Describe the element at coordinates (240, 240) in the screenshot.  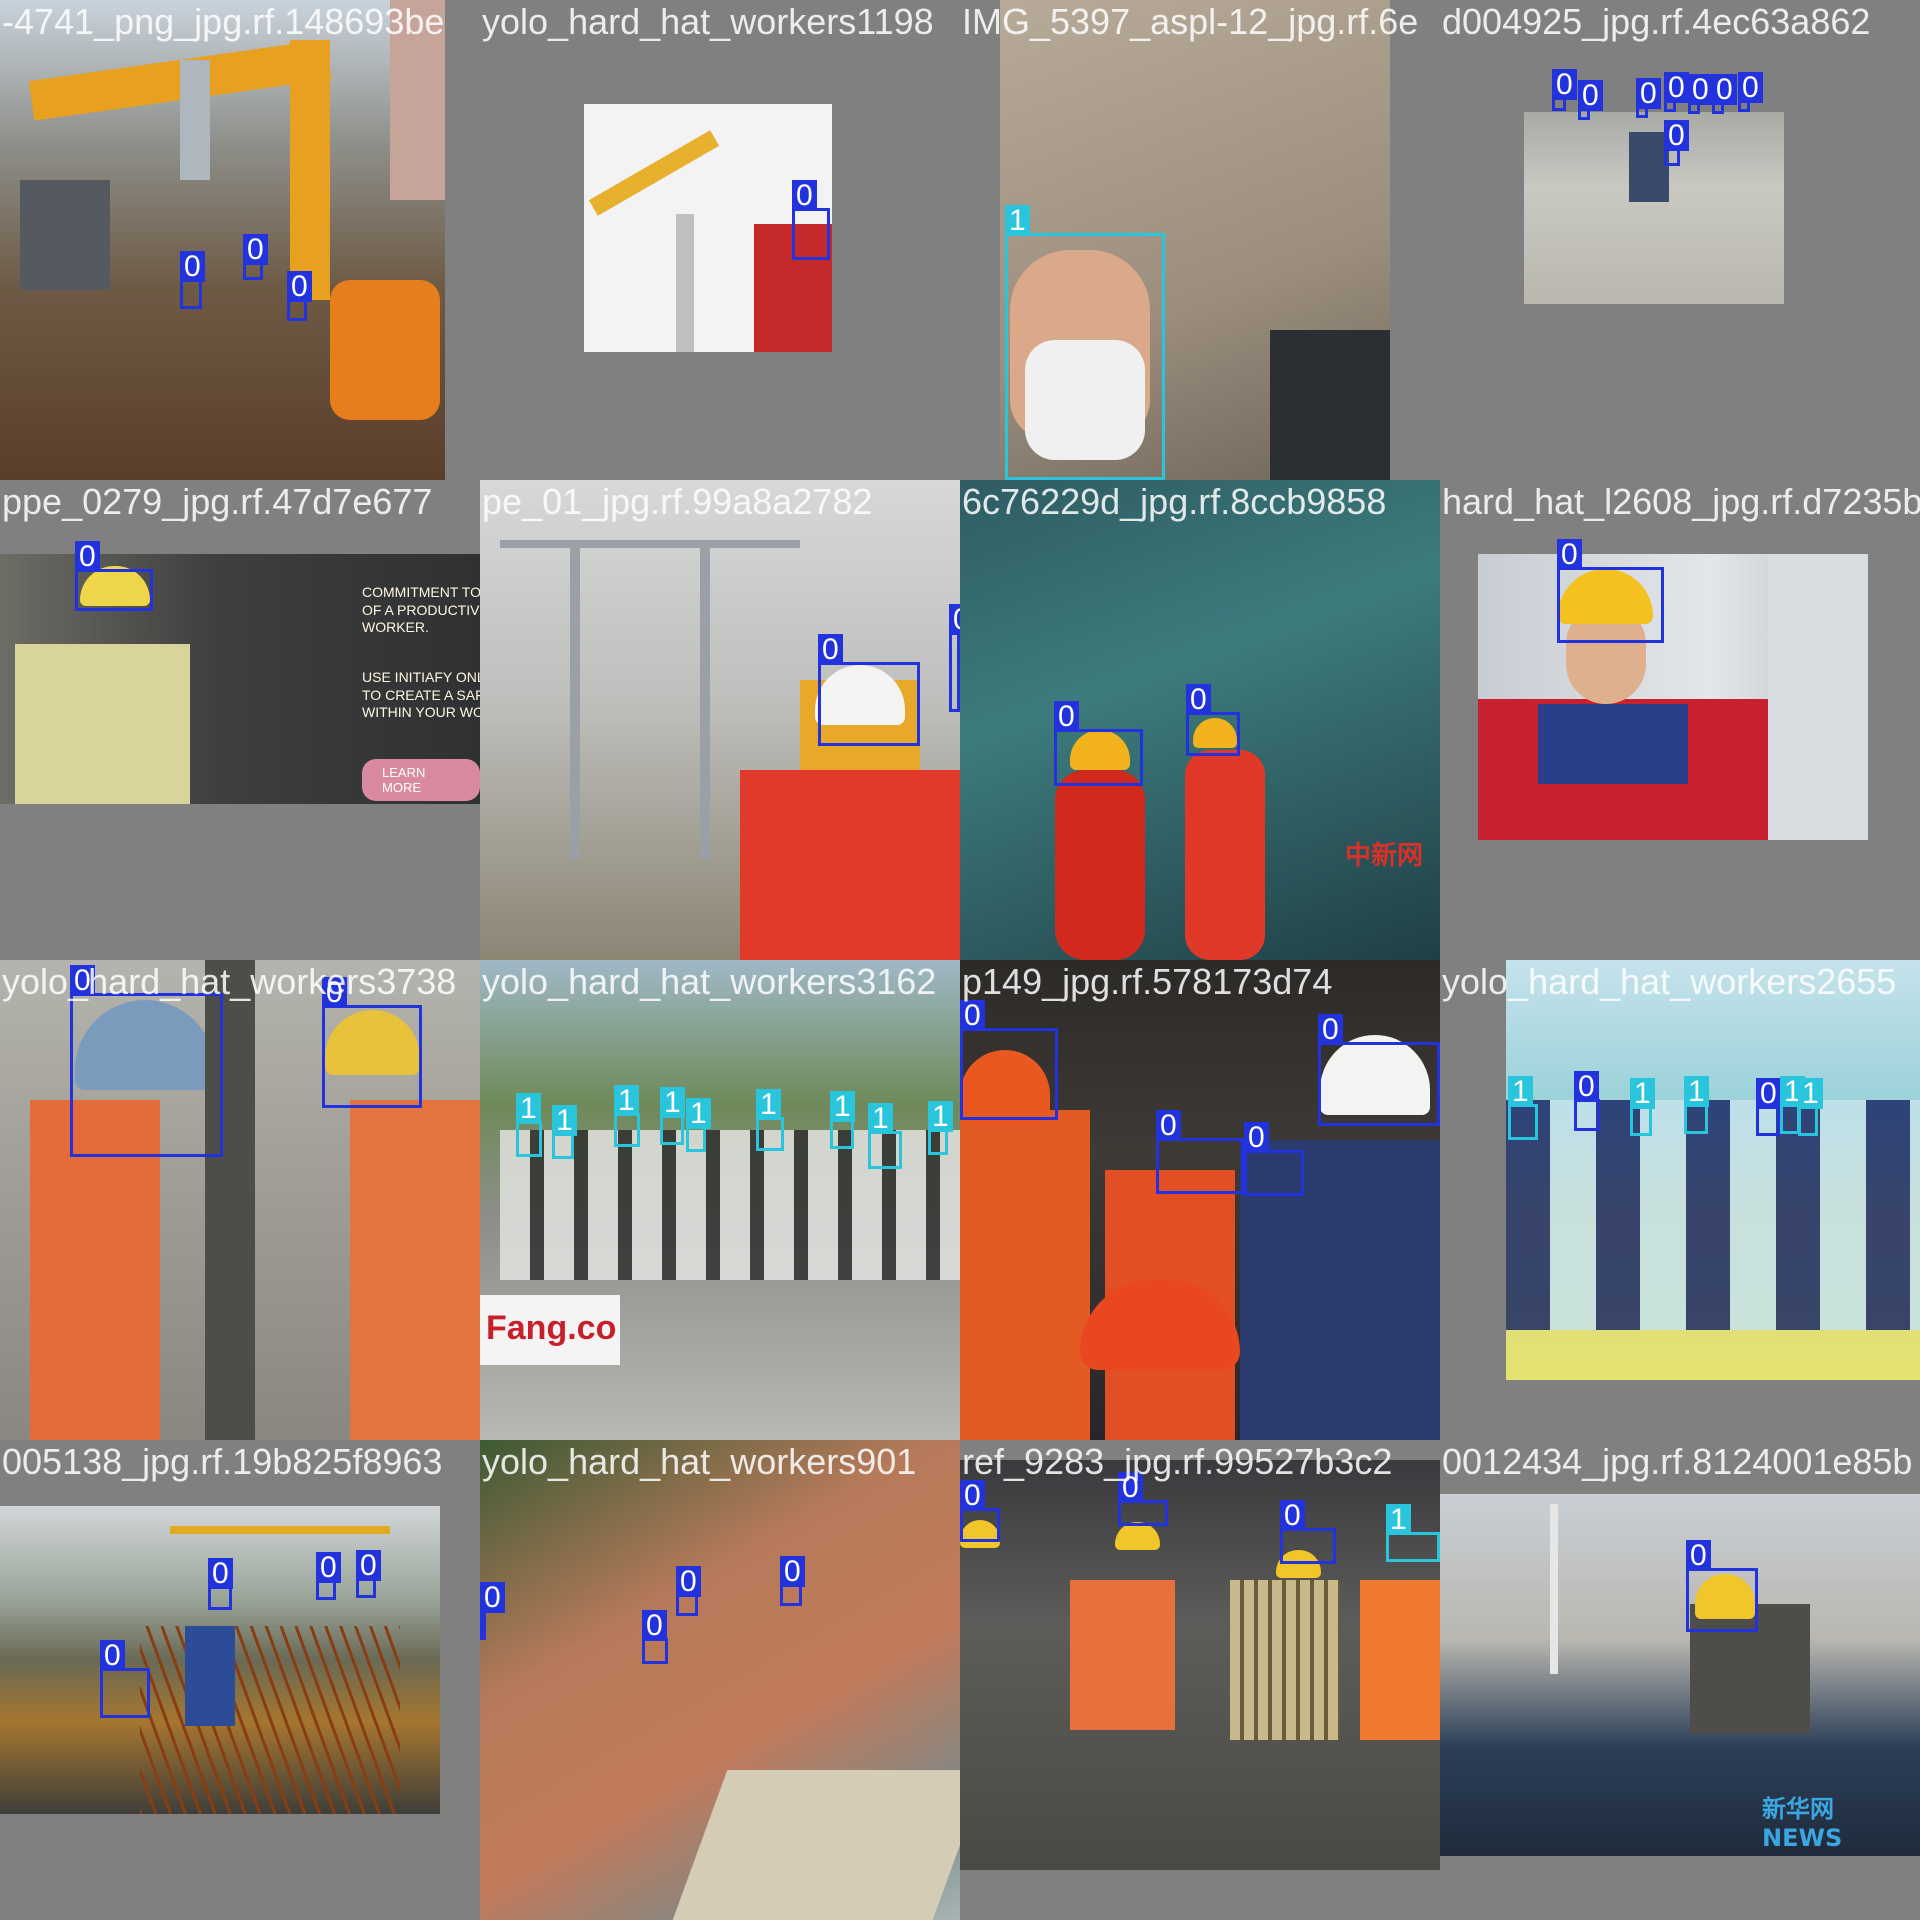
I see `tile-0: 0 0 0 -4741_png_jpg.rf.148693be` at that location.